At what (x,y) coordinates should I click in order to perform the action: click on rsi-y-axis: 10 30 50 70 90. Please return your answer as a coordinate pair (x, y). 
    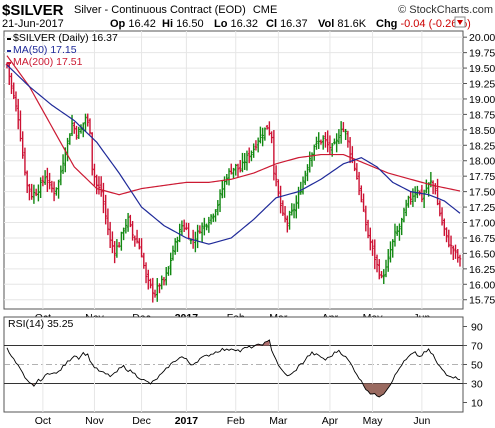
    Looking at the image, I should click on (473, 366).